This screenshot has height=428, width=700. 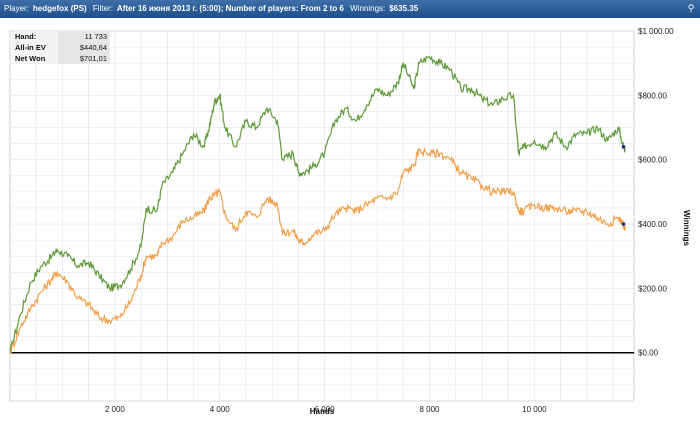 What do you see at coordinates (102, 8) in the screenshot?
I see `filter-label: Filter:` at bounding box center [102, 8].